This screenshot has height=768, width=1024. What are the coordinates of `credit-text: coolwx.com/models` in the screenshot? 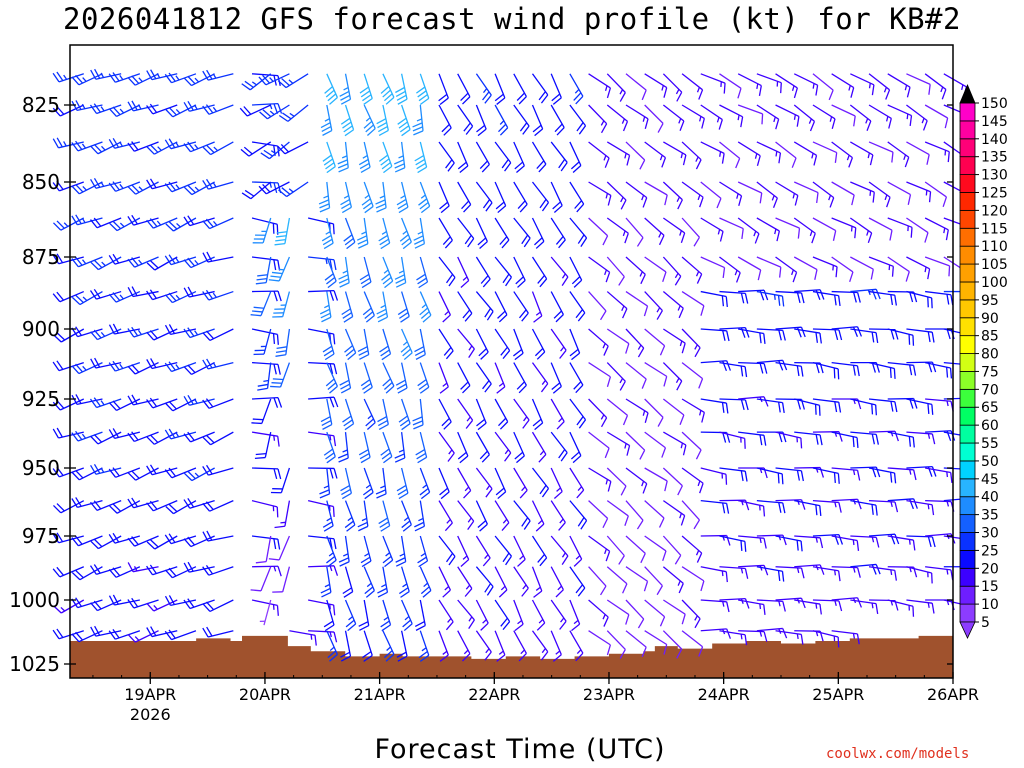 It's located at (898, 754).